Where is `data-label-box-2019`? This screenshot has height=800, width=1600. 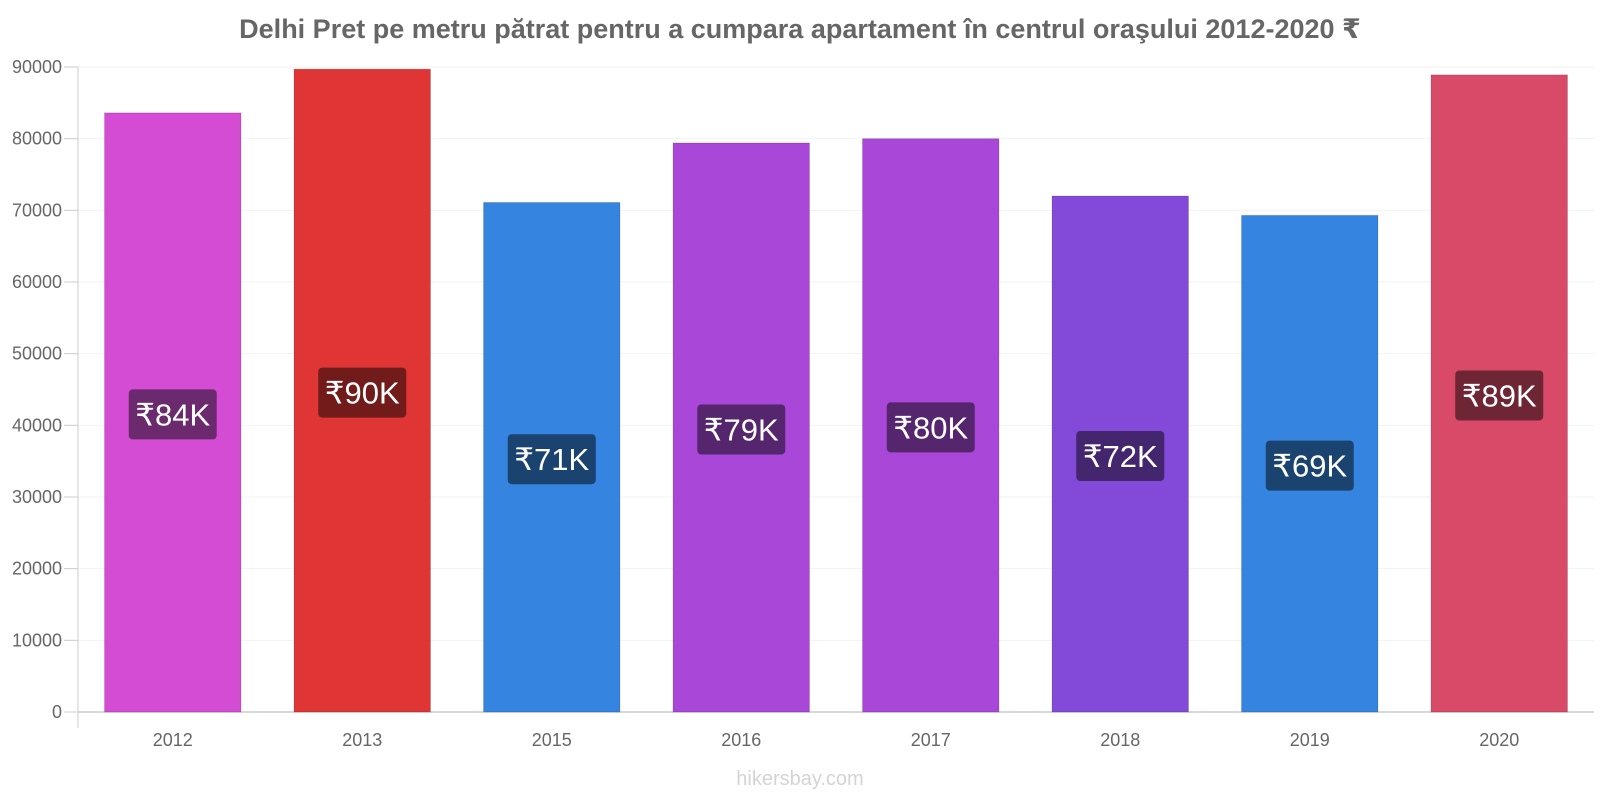 data-label-box-2019 is located at coordinates (1309, 465).